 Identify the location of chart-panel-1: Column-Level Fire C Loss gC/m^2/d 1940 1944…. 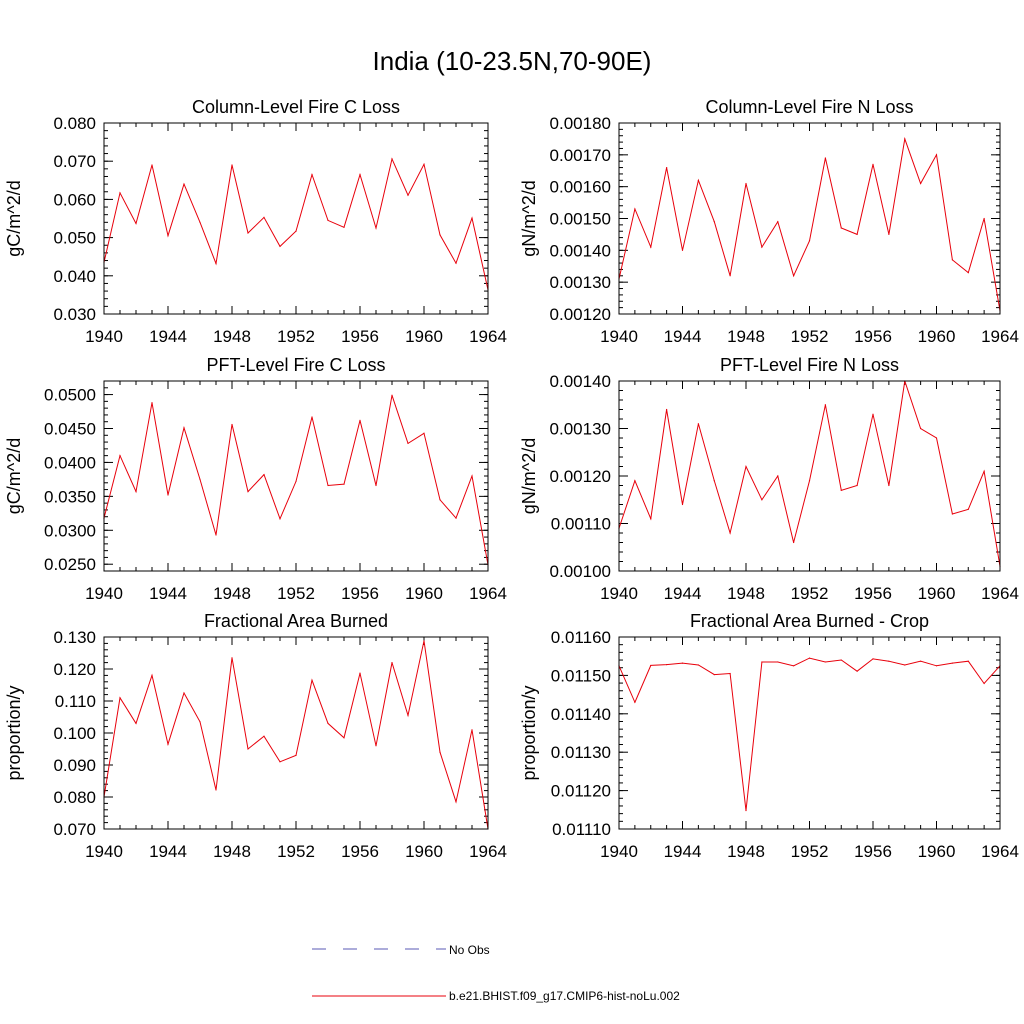
(255, 221).